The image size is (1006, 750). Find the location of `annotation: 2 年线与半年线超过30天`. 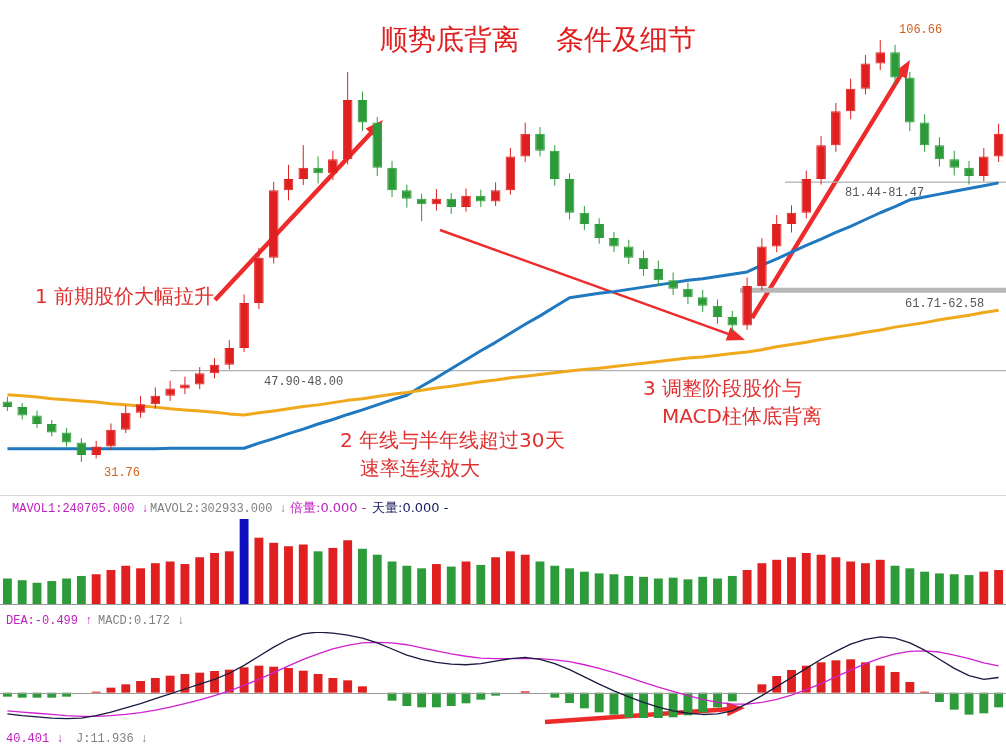

annotation: 2 年线与半年线超过30天 is located at coordinates (452, 440).